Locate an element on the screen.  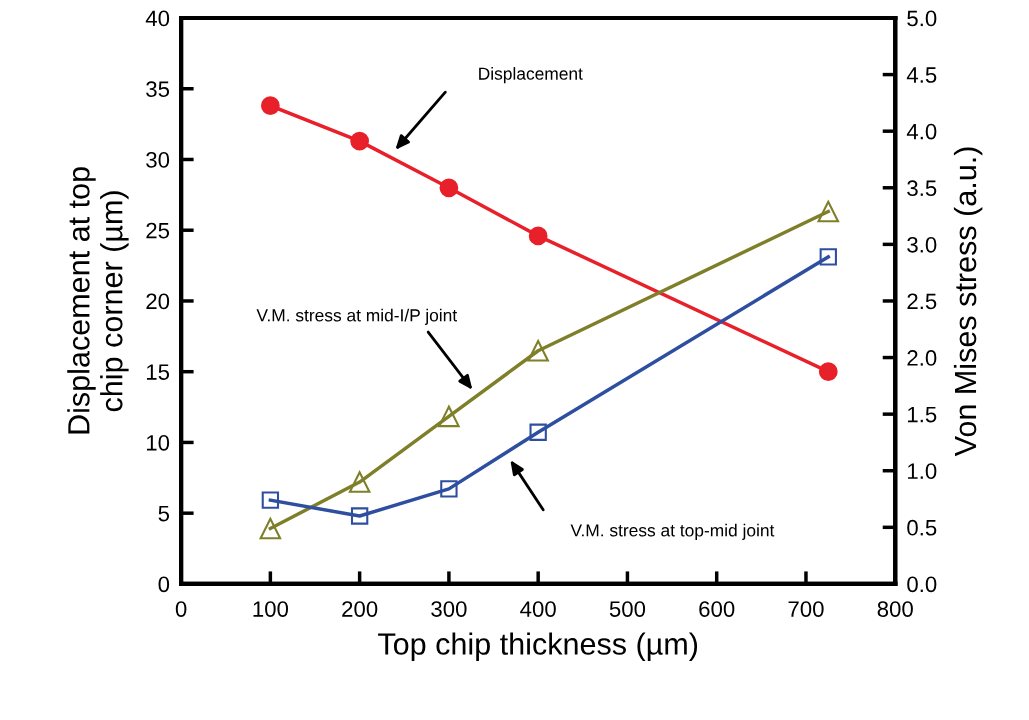
x-tick-label: 0 is located at coordinates (181, 609).